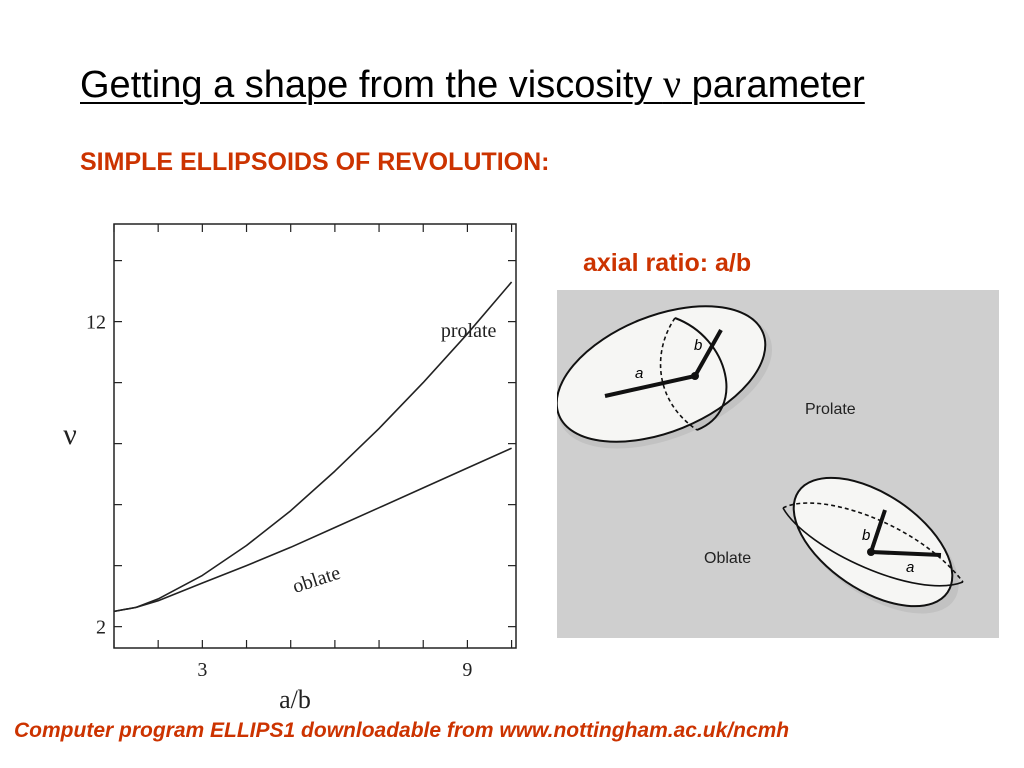 This screenshot has width=1024, height=768. What do you see at coordinates (469, 331) in the screenshot?
I see `series-label-prolate: prolate` at bounding box center [469, 331].